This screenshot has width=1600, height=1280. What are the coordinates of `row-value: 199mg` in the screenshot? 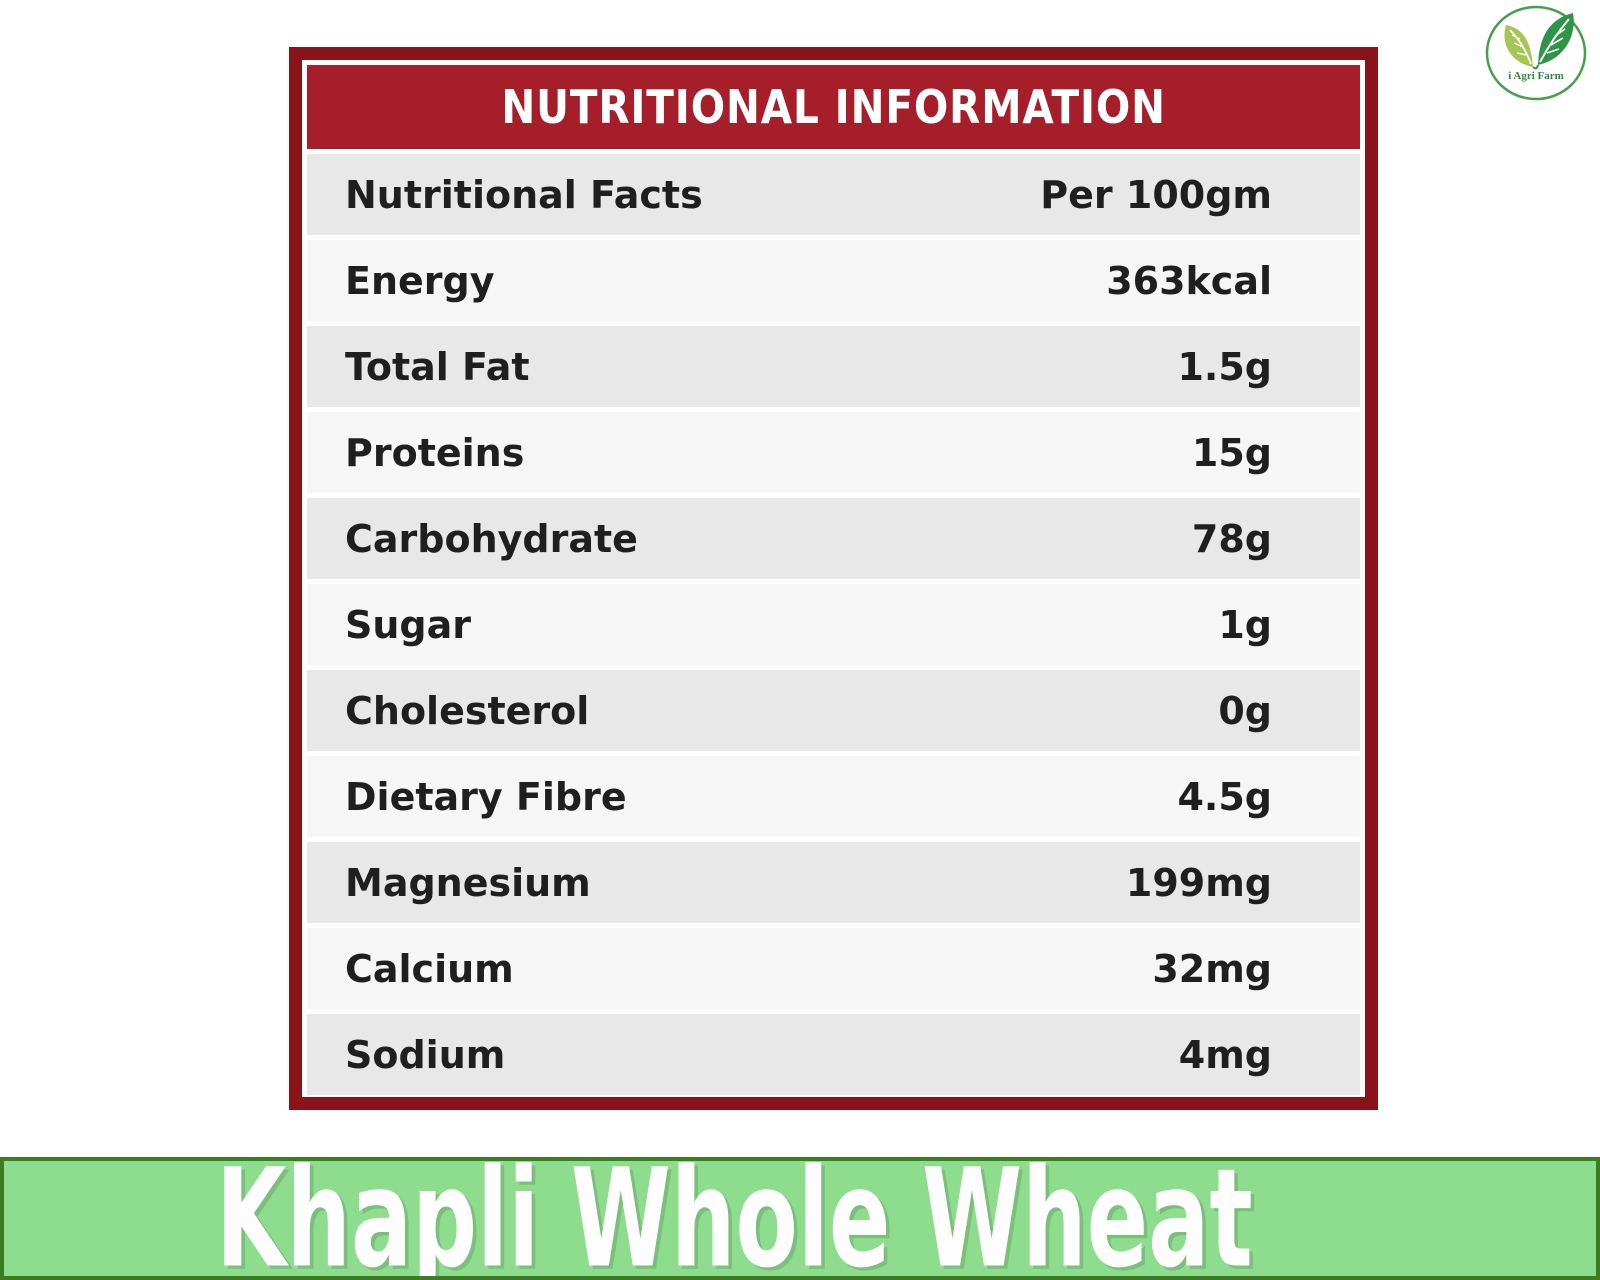 It's located at (1198, 882).